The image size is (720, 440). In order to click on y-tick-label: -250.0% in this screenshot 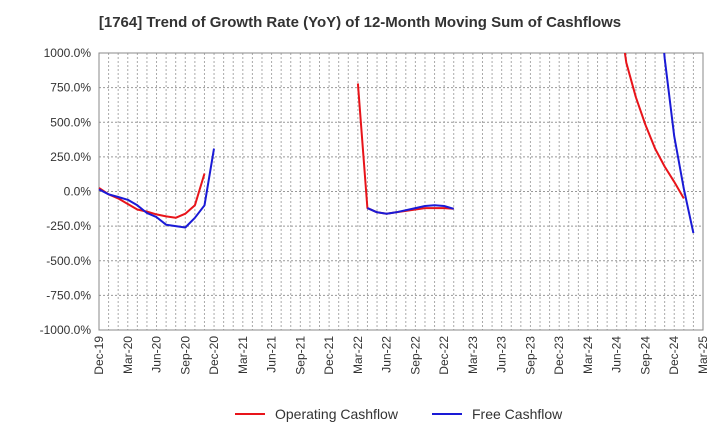, I will do `click(68, 226)`.